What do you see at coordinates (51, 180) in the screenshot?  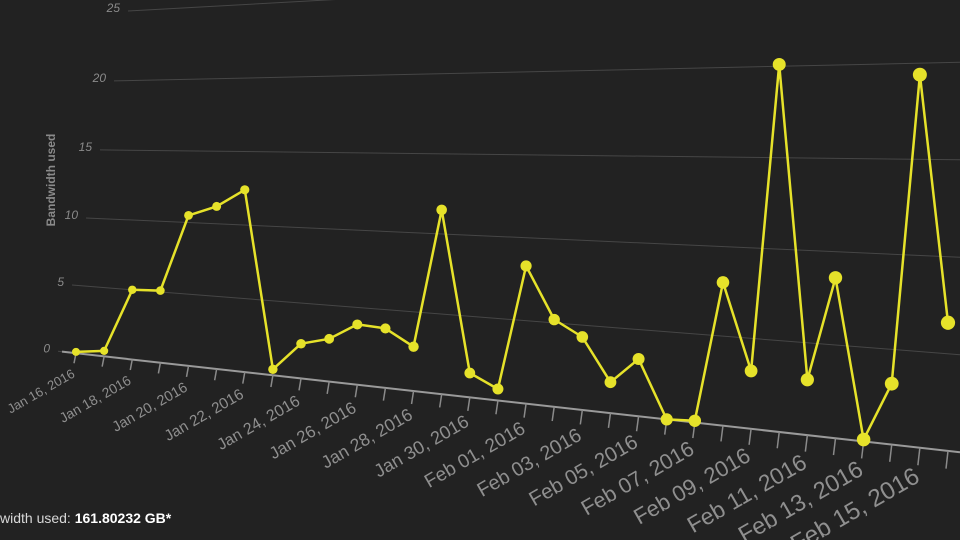 I see `y-axis-label: Bandwidth used` at bounding box center [51, 180].